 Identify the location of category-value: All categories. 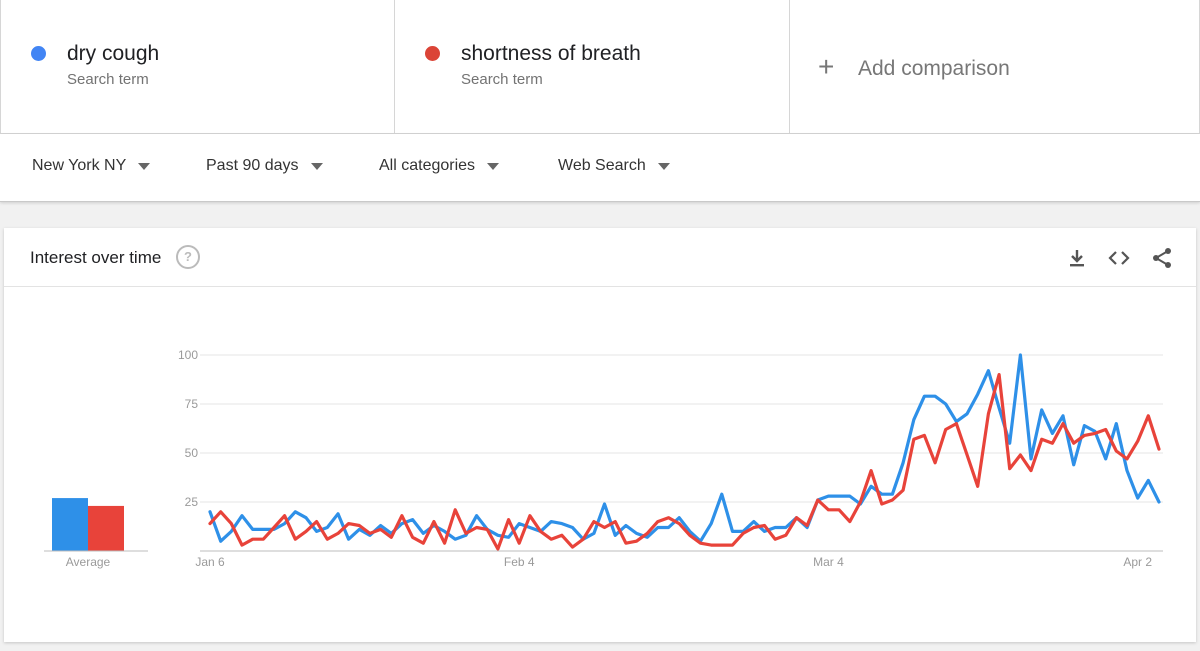
(427, 165).